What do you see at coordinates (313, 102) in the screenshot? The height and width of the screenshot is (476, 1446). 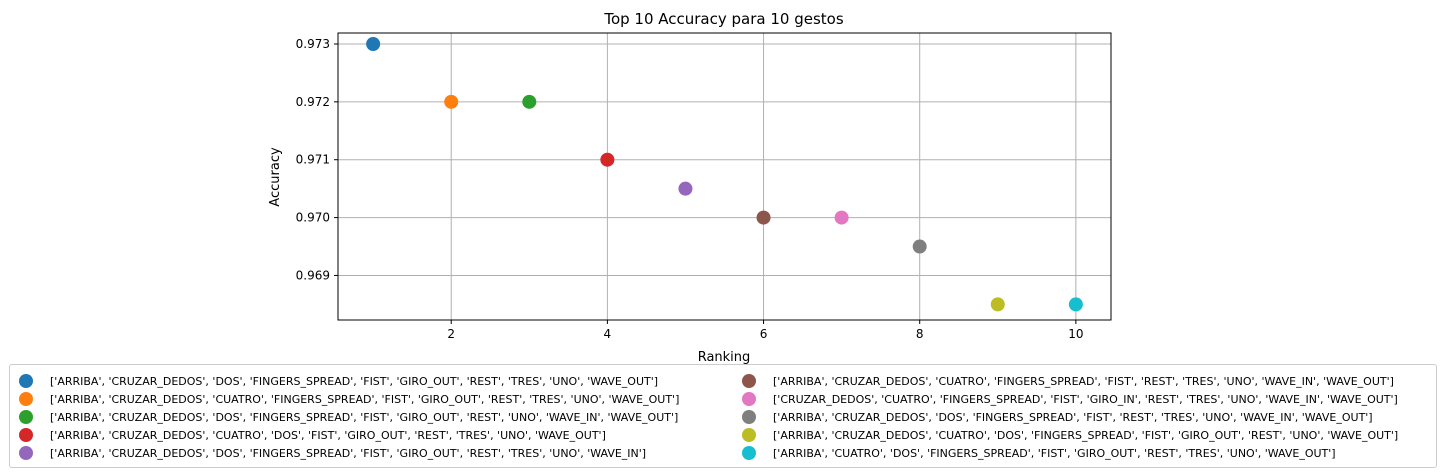 I see `y-tick-label: 0.972` at bounding box center [313, 102].